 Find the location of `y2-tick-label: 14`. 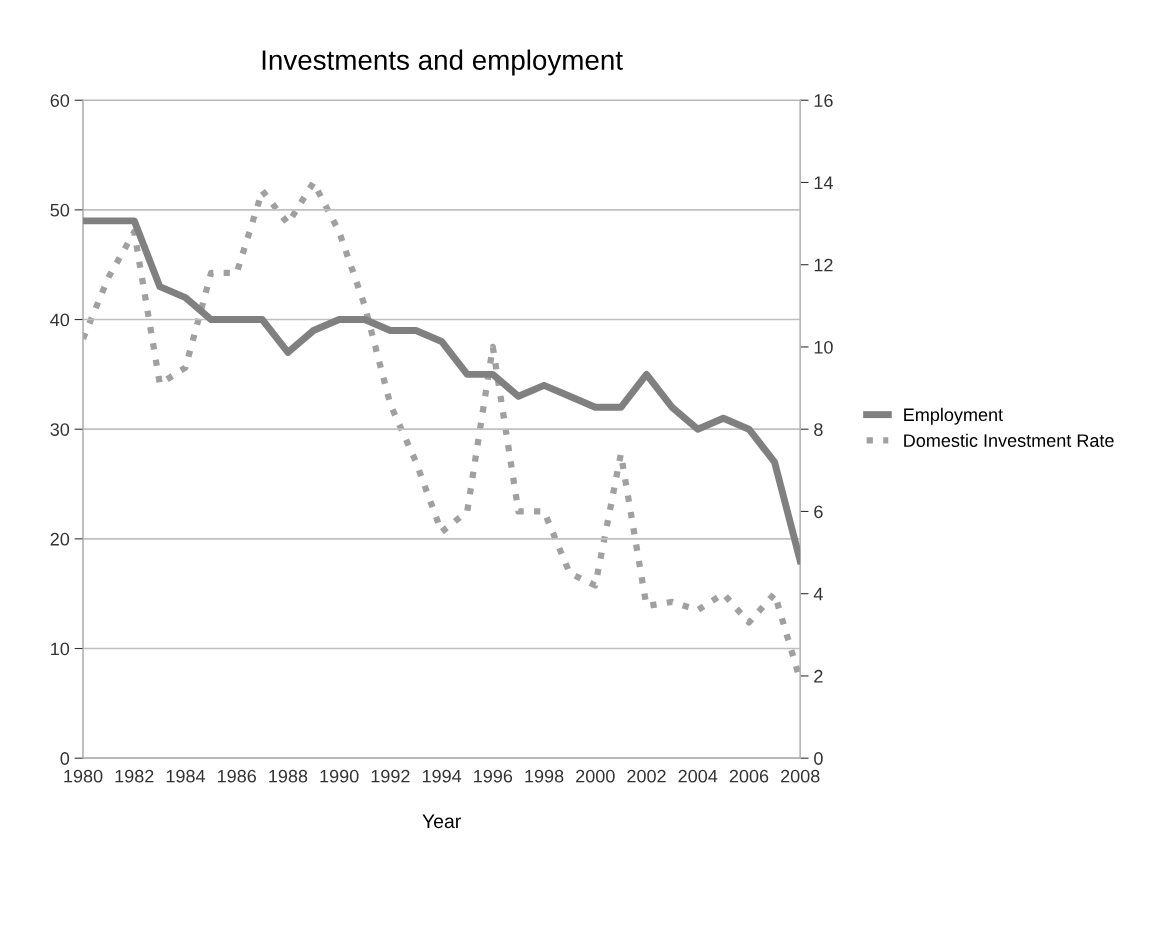

y2-tick-label: 14 is located at coordinates (823, 183).